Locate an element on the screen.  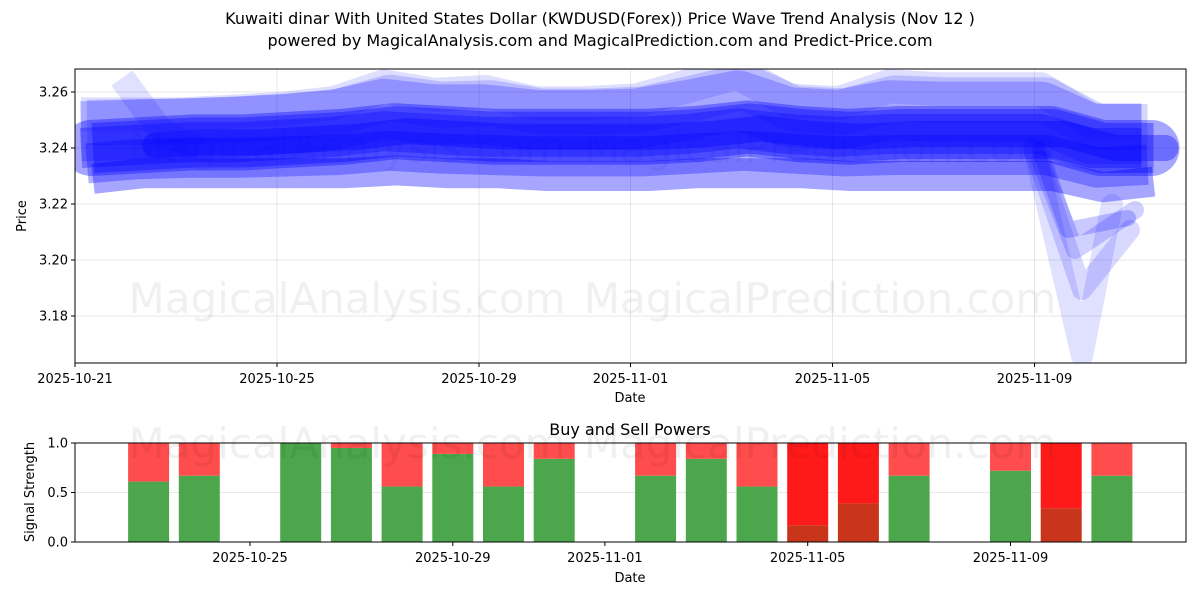
watermark-right-upper: MagicalPrediction.com is located at coordinates (820, 147).